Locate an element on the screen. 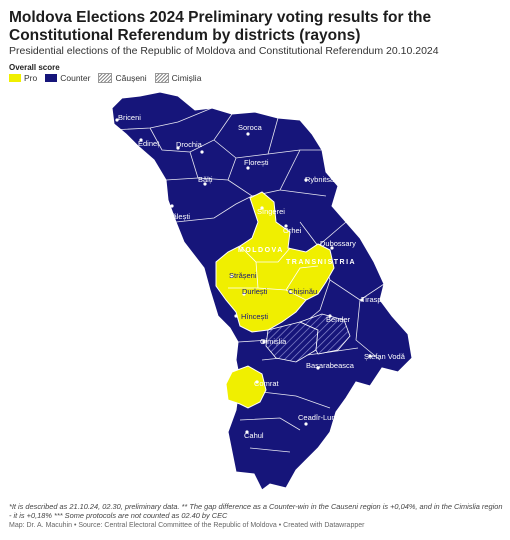  legend-heading: Overall score is located at coordinates (34, 67).